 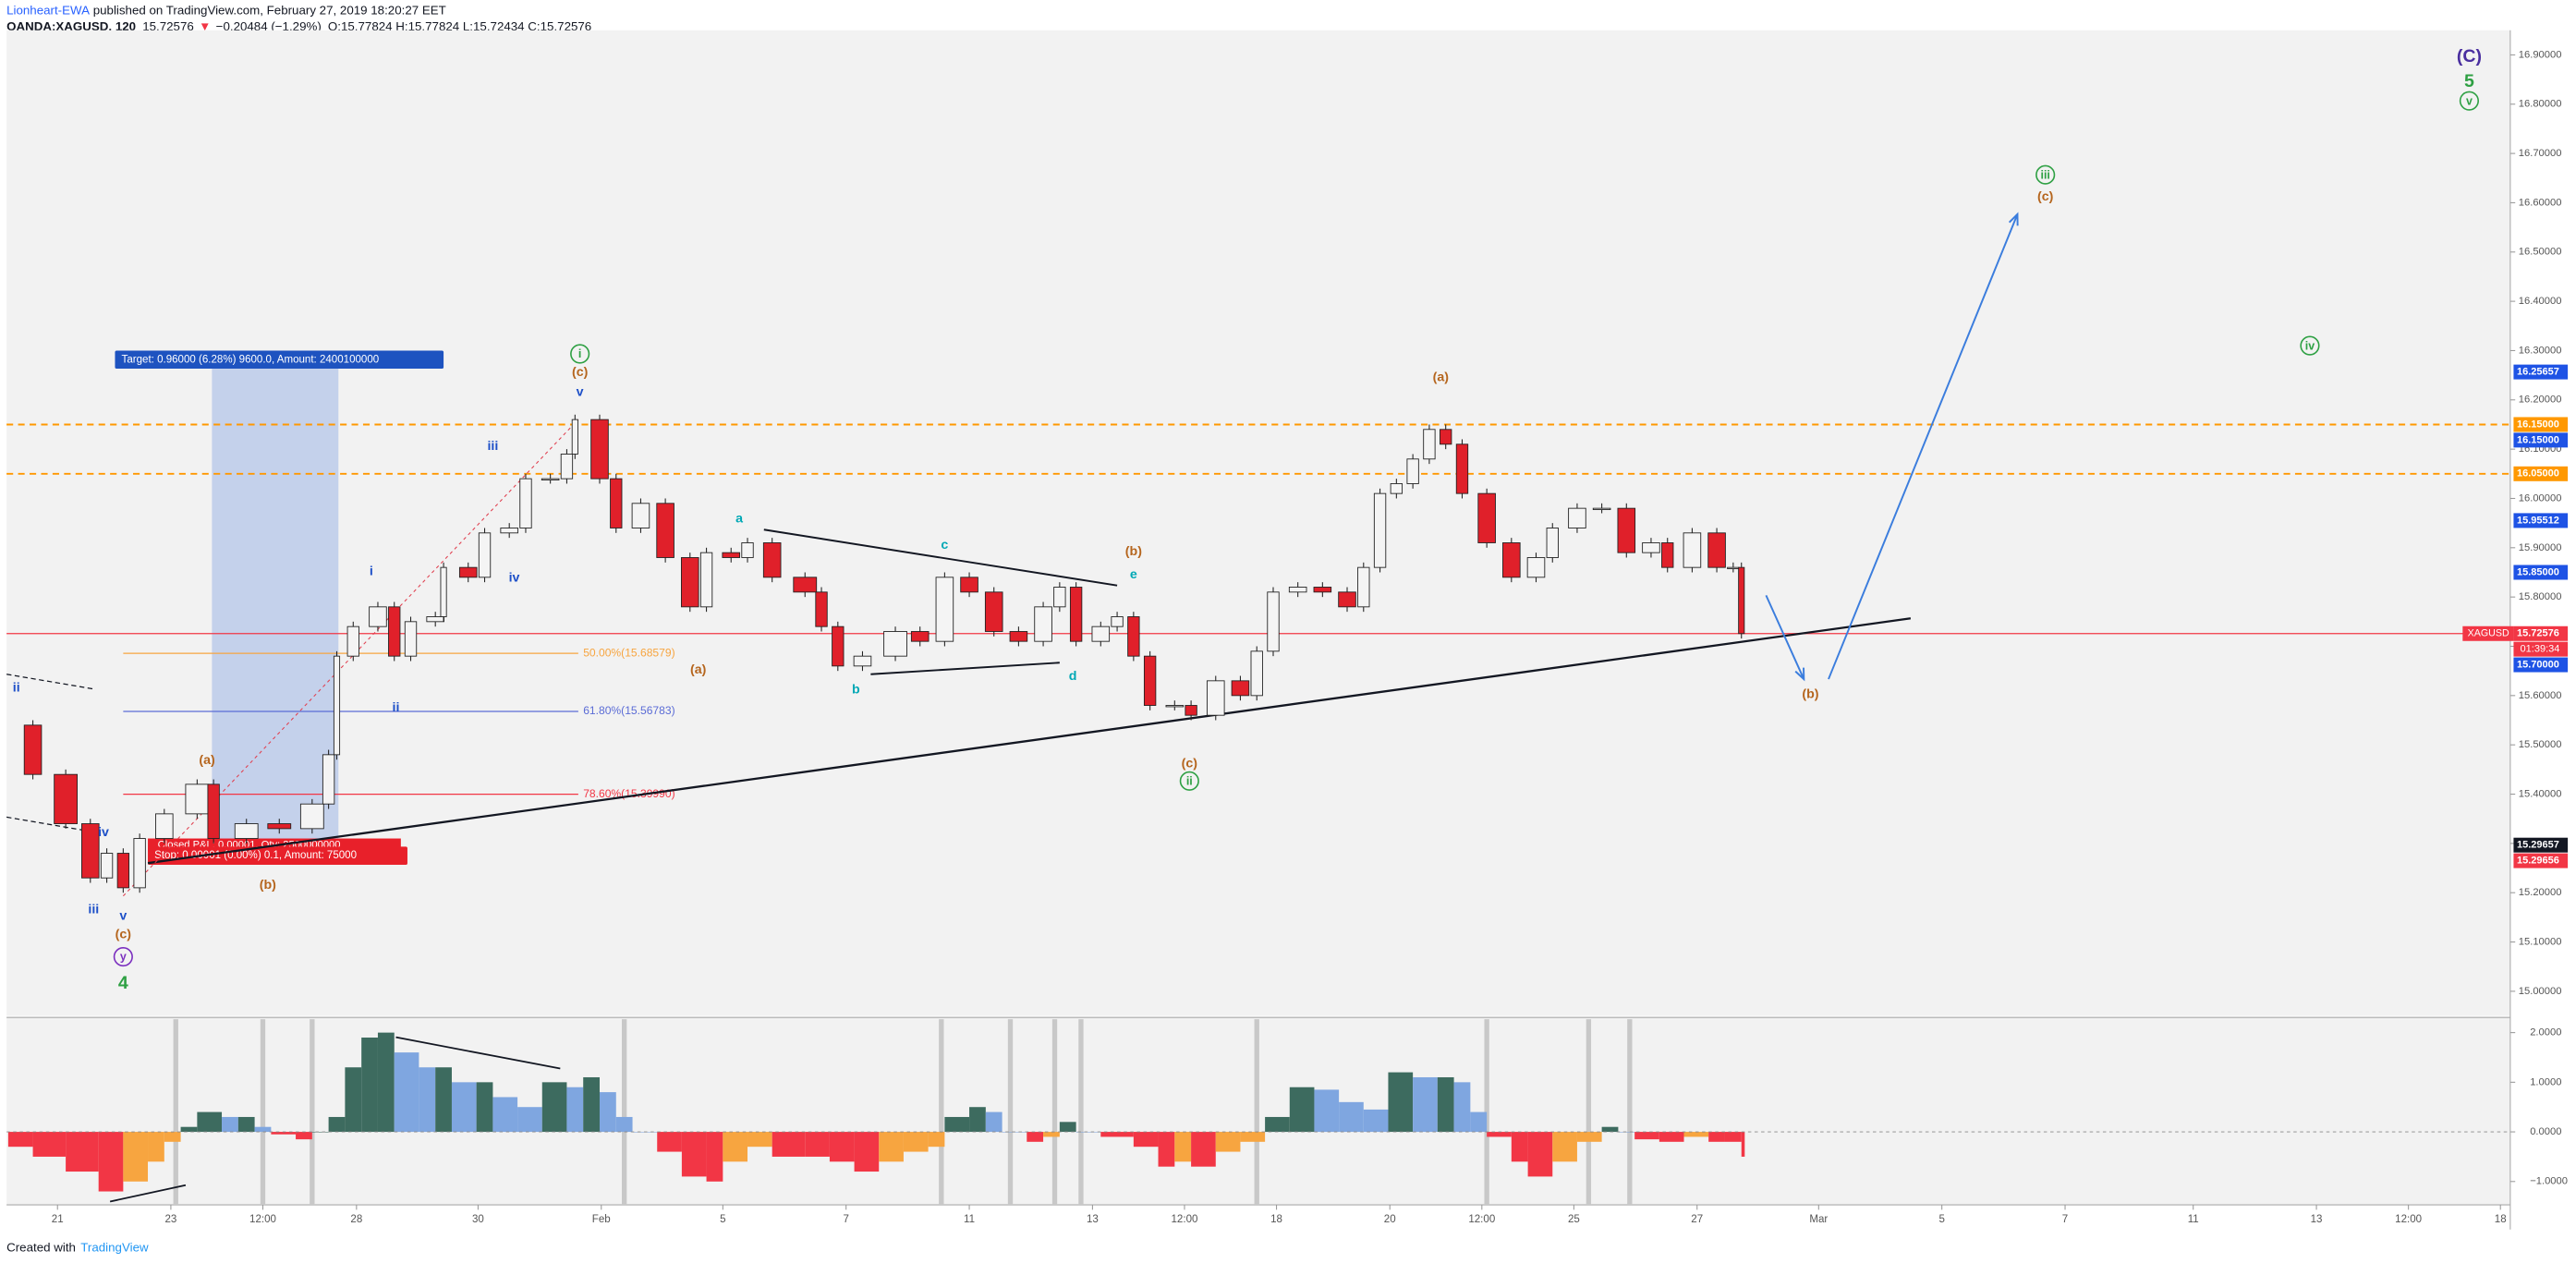 I want to click on fib-label: 78.60%(15.39990), so click(x=628, y=793).